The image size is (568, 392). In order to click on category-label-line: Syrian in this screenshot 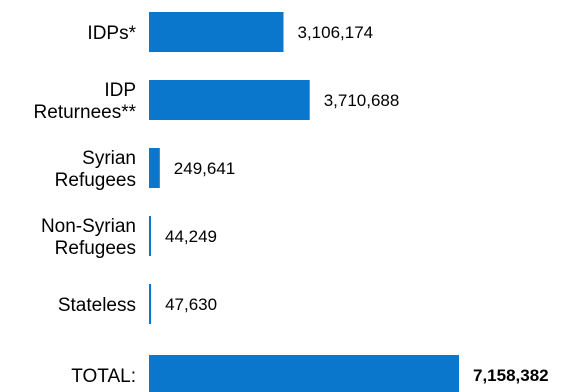, I will do `click(109, 158)`.